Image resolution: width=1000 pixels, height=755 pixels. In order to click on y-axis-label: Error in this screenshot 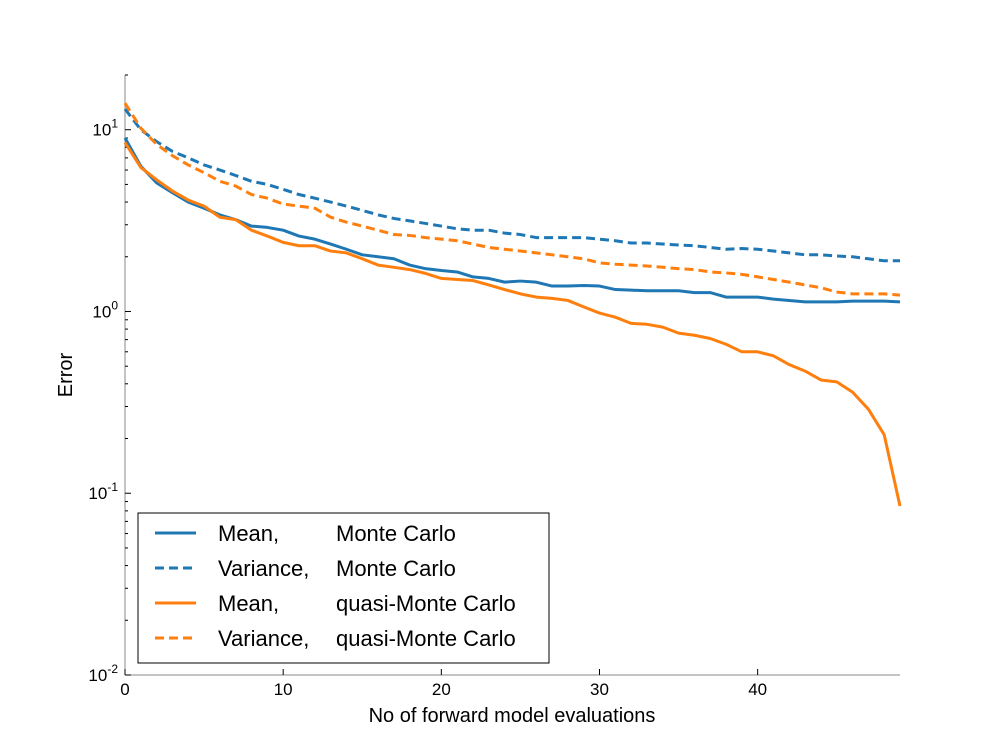, I will do `click(66, 374)`.